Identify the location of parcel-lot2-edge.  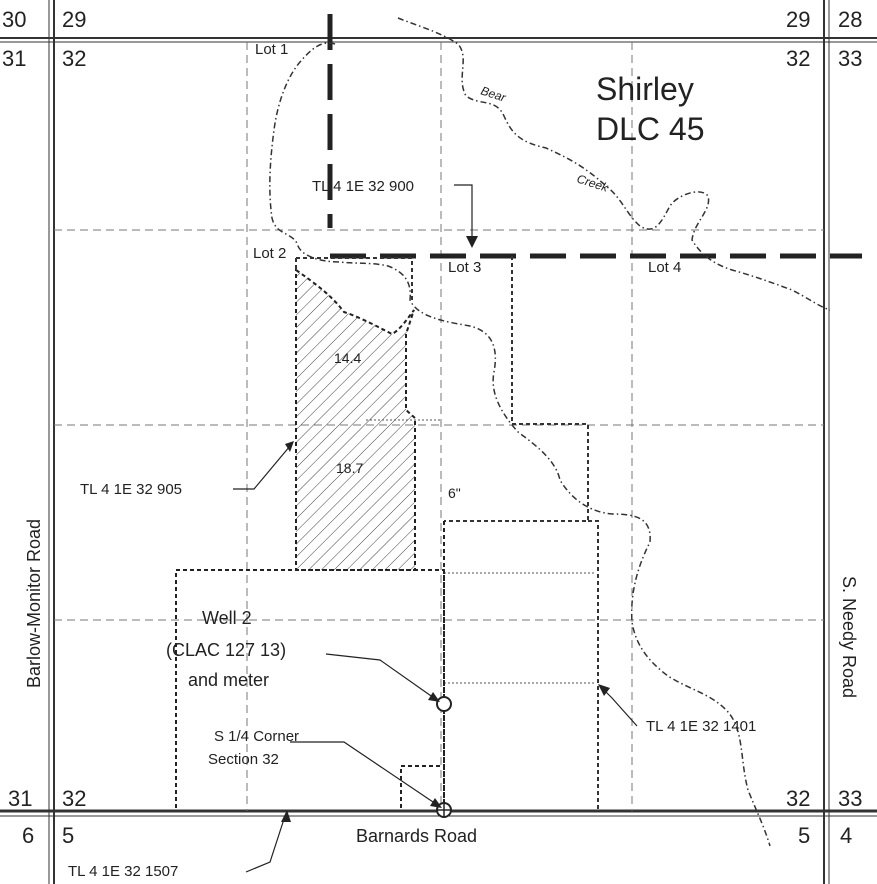
(354, 278).